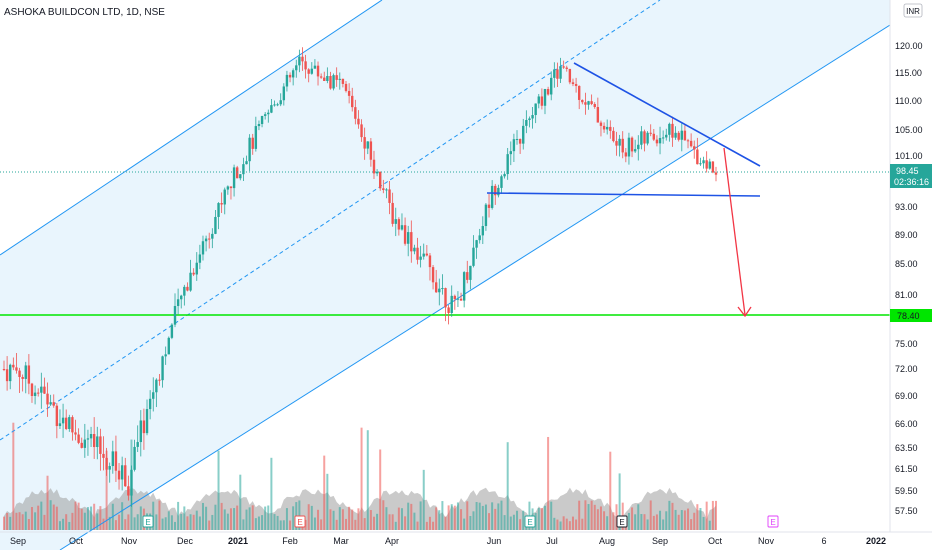 This screenshot has width=932, height=550. Describe the element at coordinates (911, 315) in the screenshot. I see `support-price-badge: 78.40` at that location.